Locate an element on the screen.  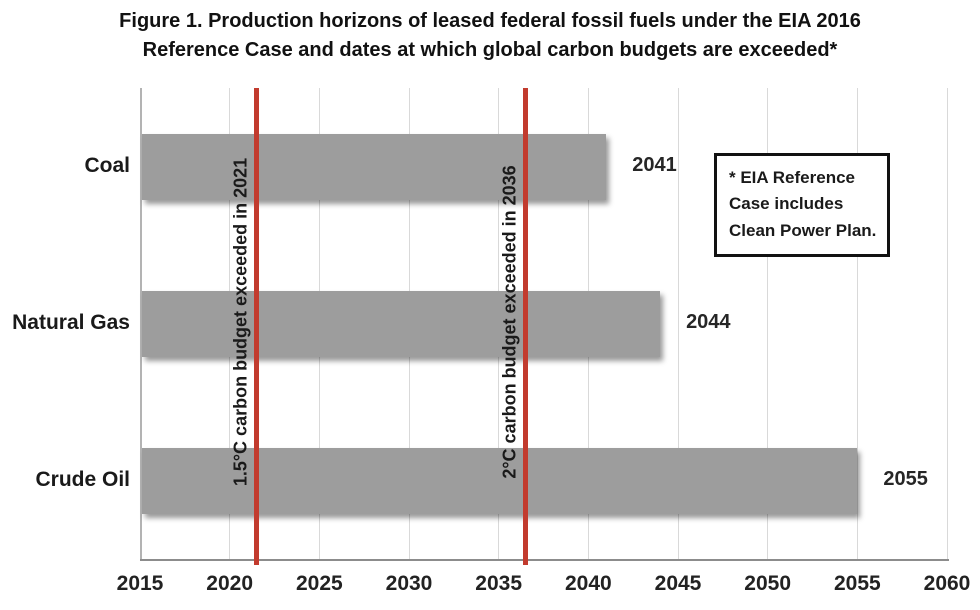
bar-coal is located at coordinates (374, 166).